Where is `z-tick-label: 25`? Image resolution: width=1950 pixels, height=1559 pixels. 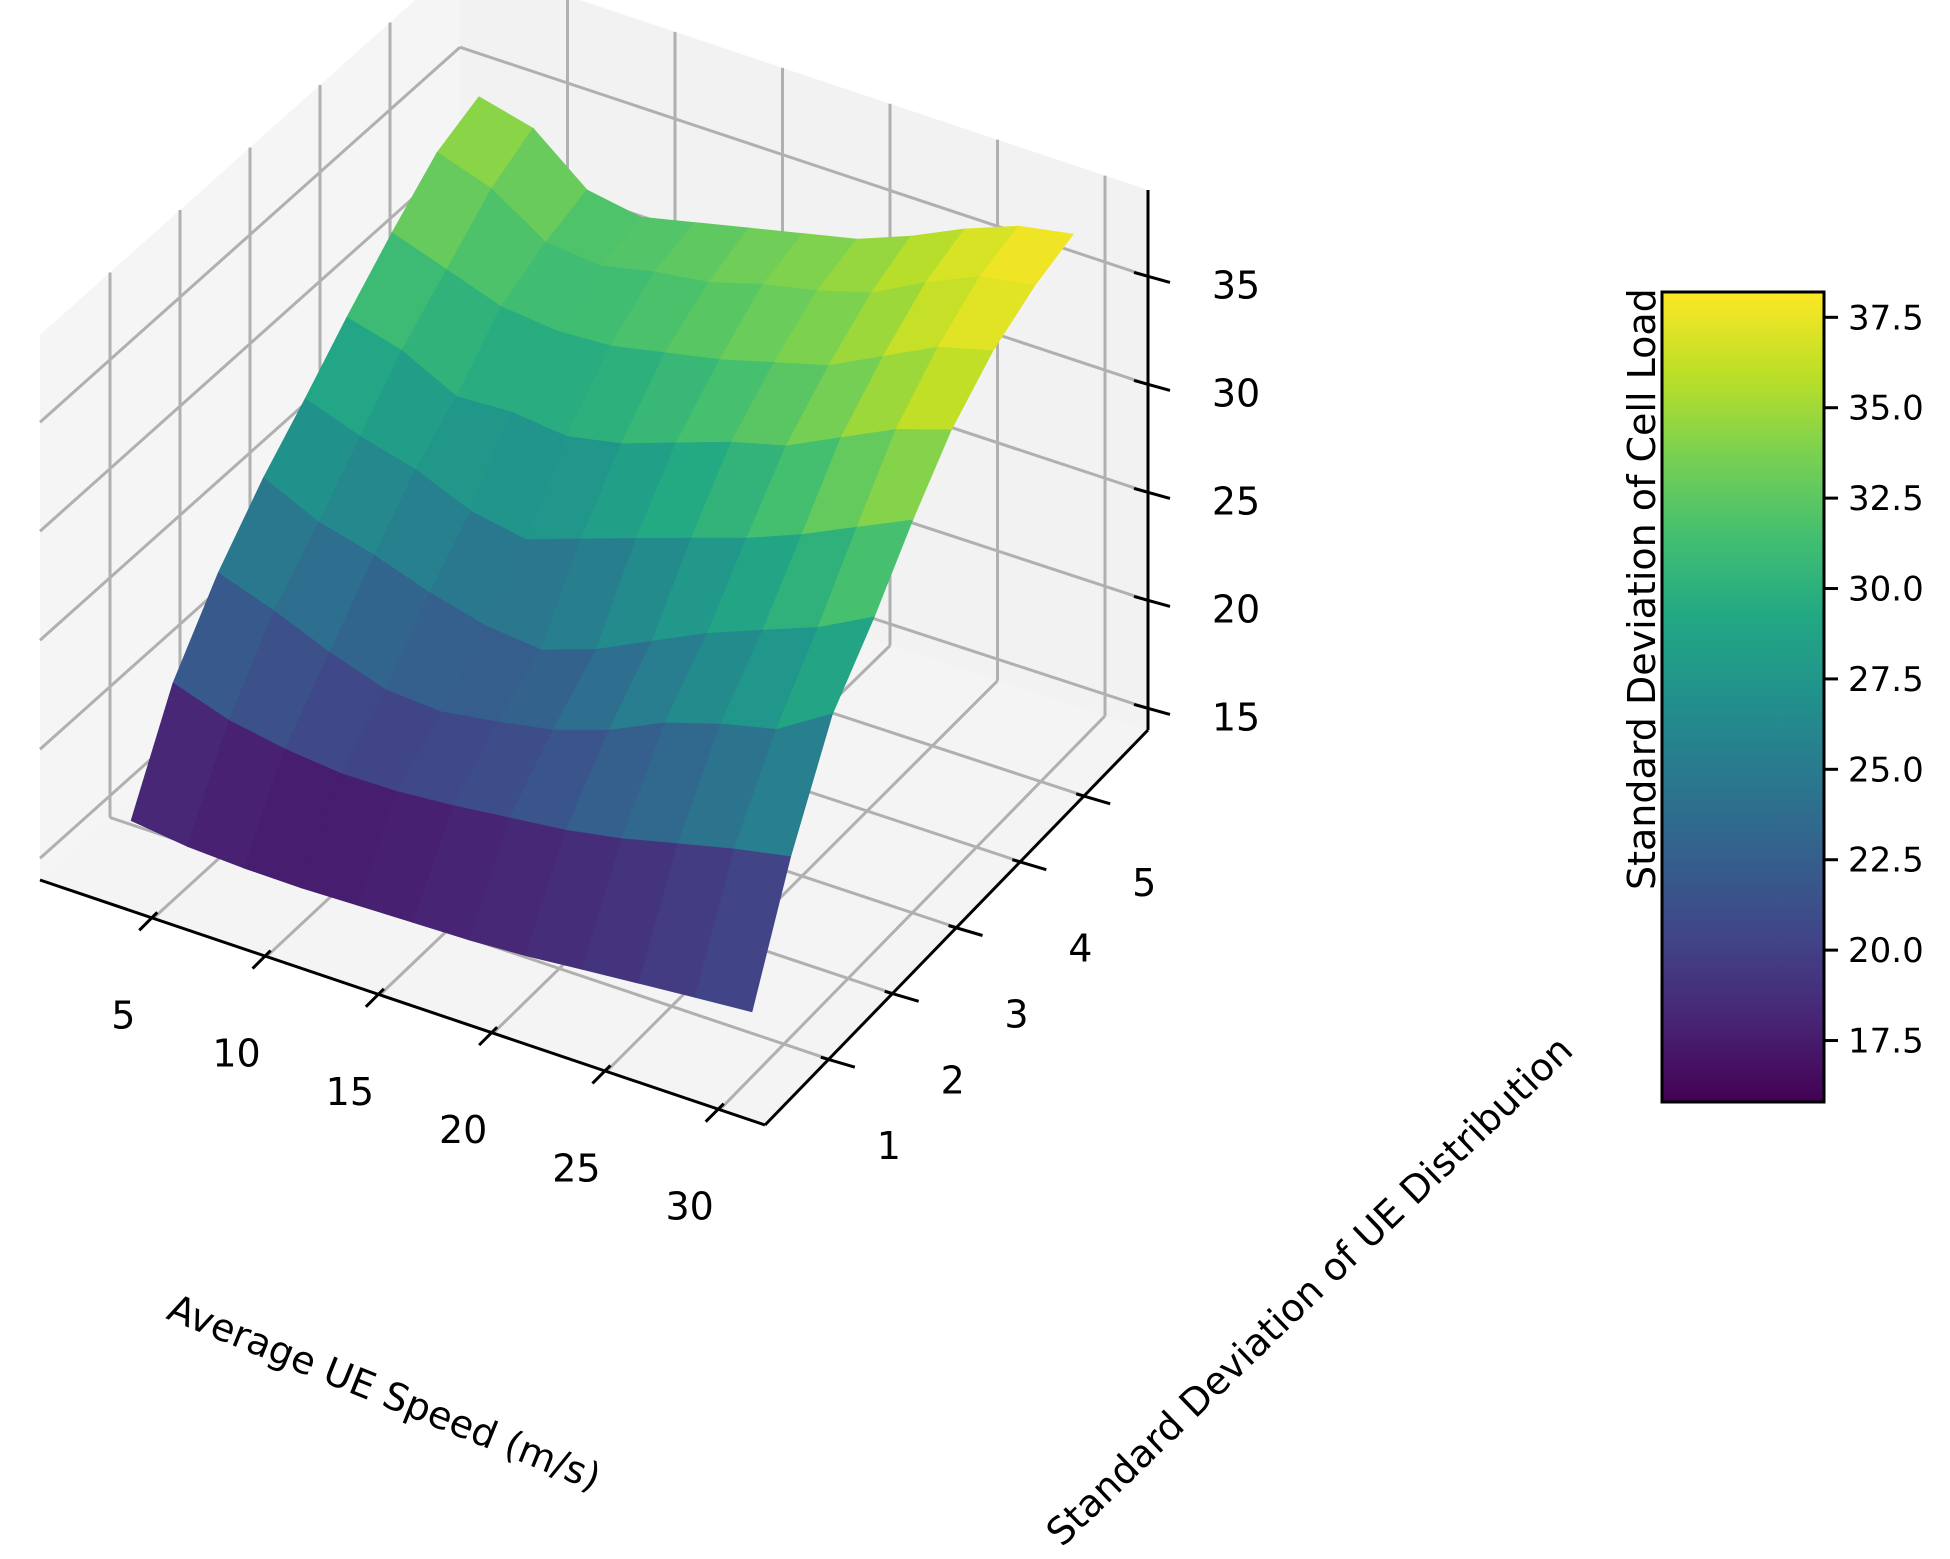
z-tick-label: 25 is located at coordinates (1236, 501).